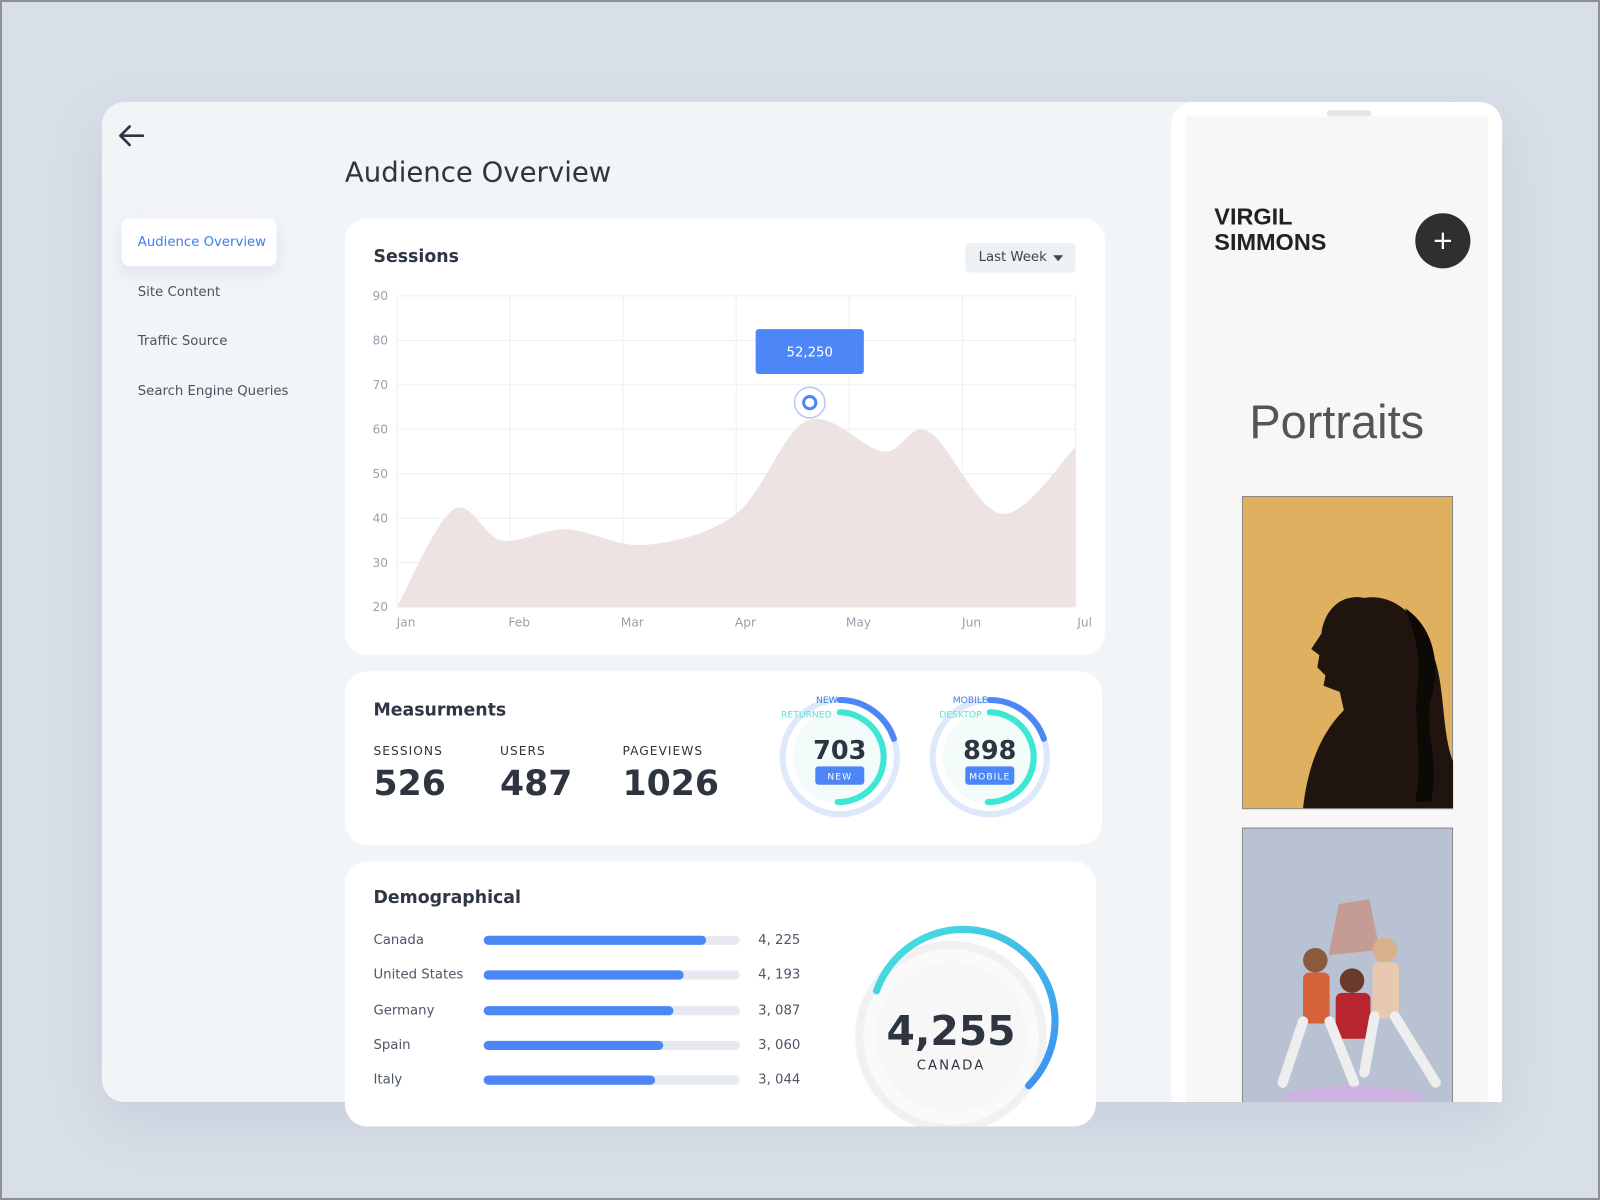 This screenshot has height=1200, width=1600. I want to click on gauge-value: 703, so click(839, 751).